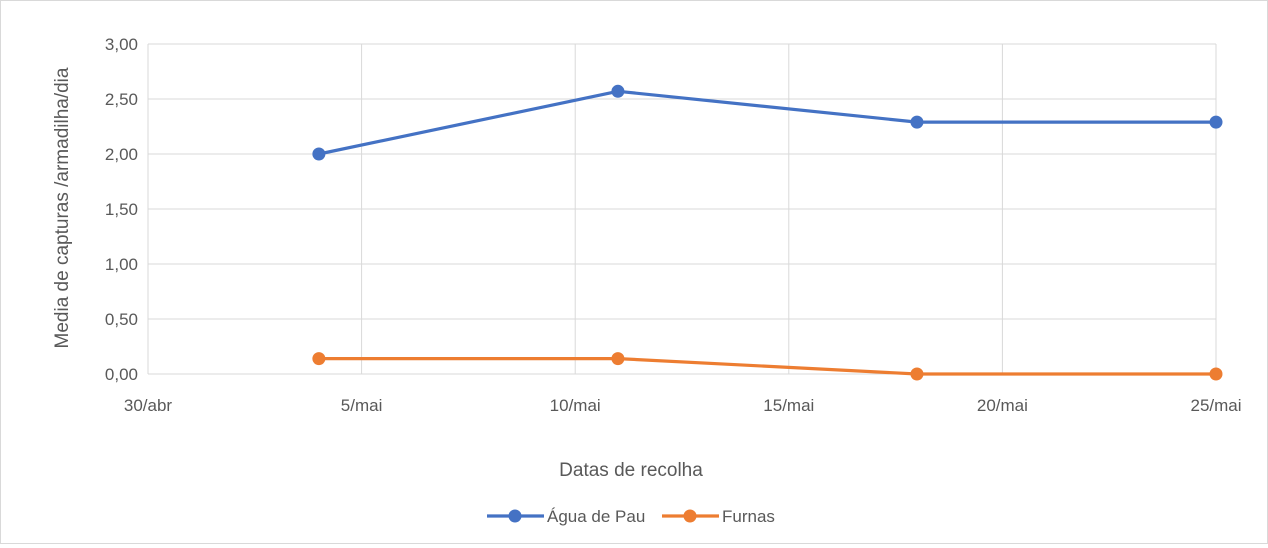 This screenshot has width=1268, height=548. What do you see at coordinates (121, 319) in the screenshot?
I see `y-tick-label: 0,50` at bounding box center [121, 319].